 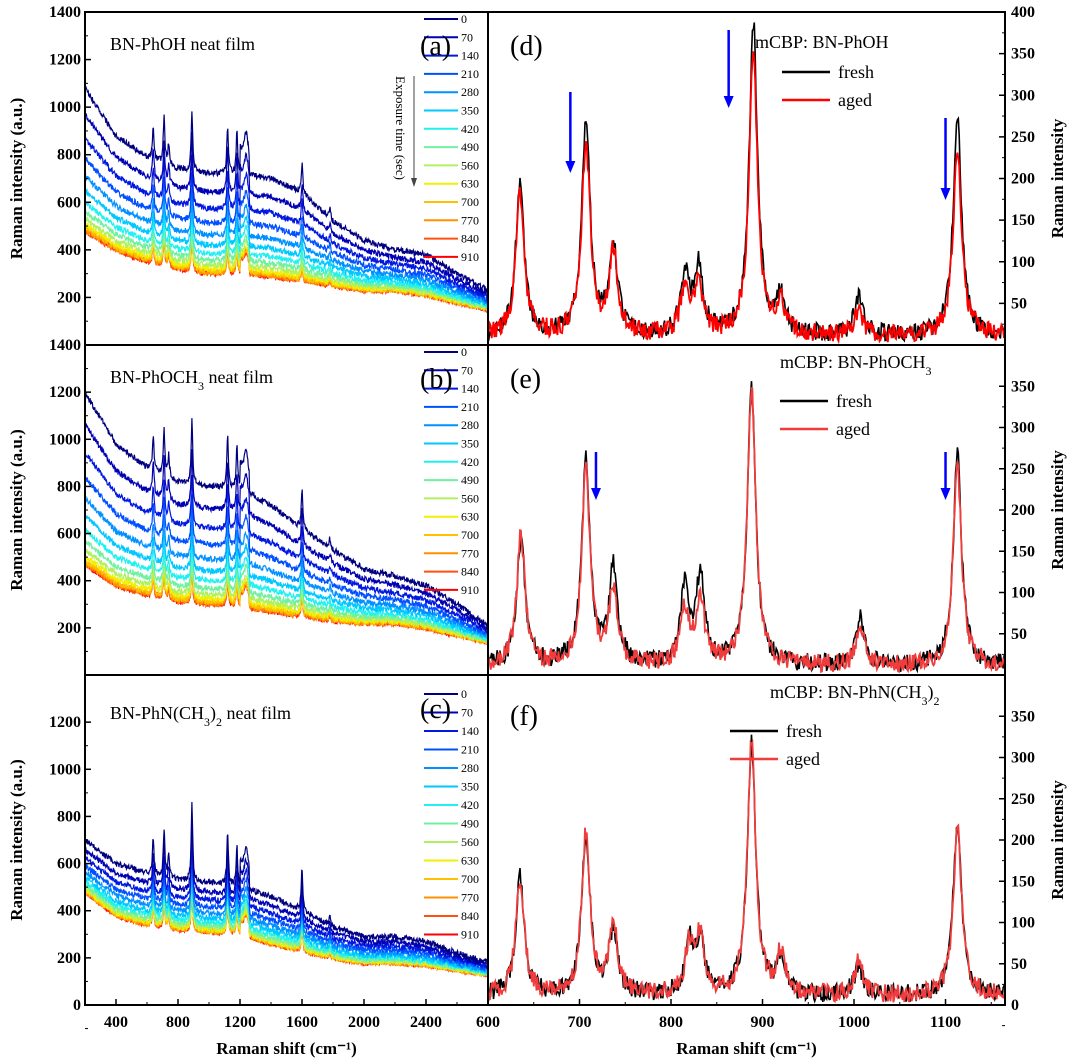 What do you see at coordinates (240, 1022) in the screenshot?
I see `x-tick-label: 1200` at bounding box center [240, 1022].